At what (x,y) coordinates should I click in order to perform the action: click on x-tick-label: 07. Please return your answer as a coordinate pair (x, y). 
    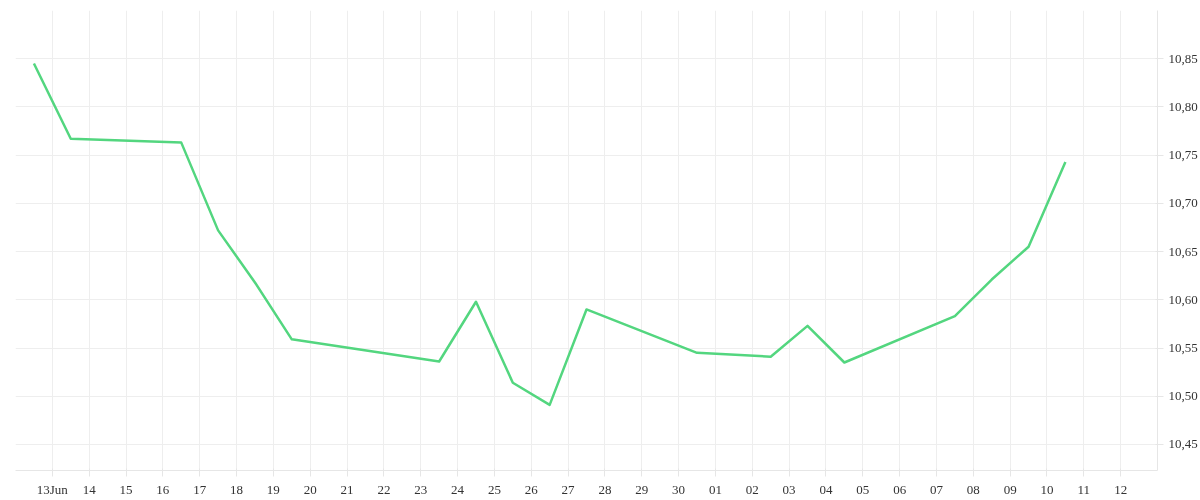
    Looking at the image, I should click on (936, 489).